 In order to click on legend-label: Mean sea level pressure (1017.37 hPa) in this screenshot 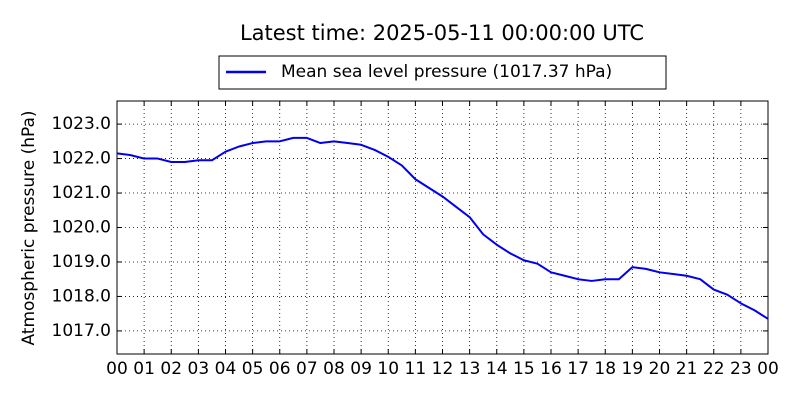, I will do `click(446, 72)`.